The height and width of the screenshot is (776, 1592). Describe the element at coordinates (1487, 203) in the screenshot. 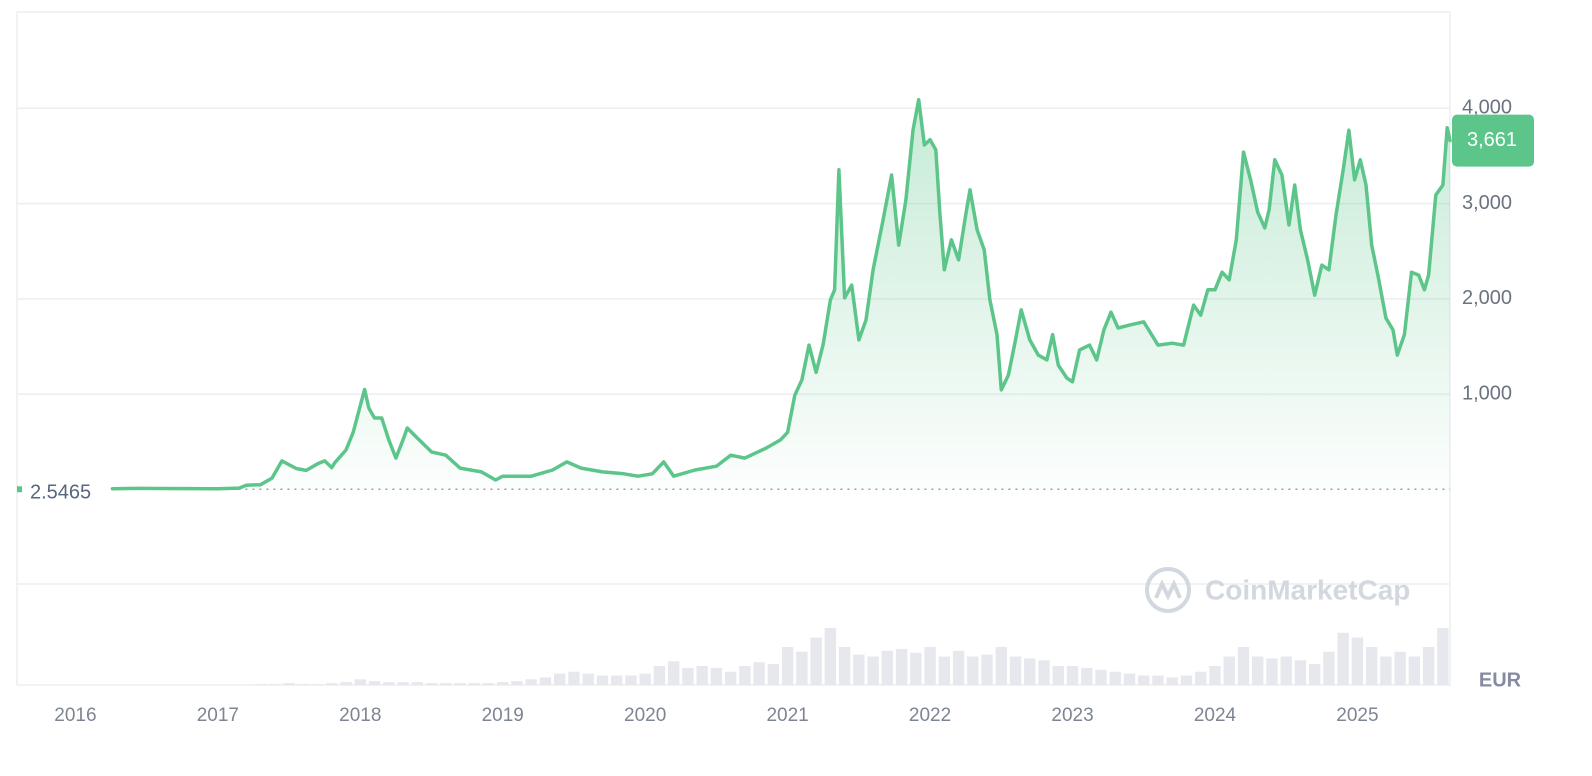

I see `y-tick-label: 3,000` at that location.